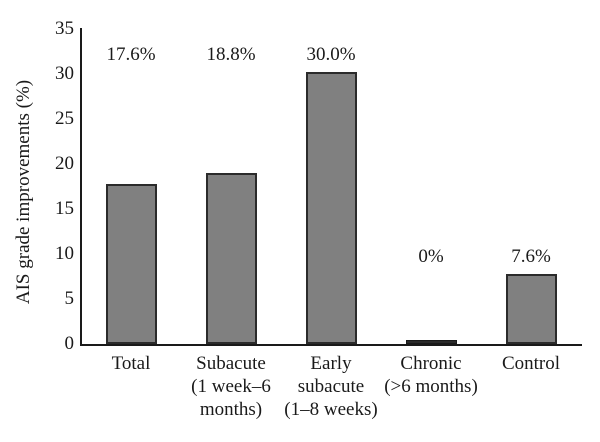  I want to click on category-label-line: (>6 months), so click(431, 386).